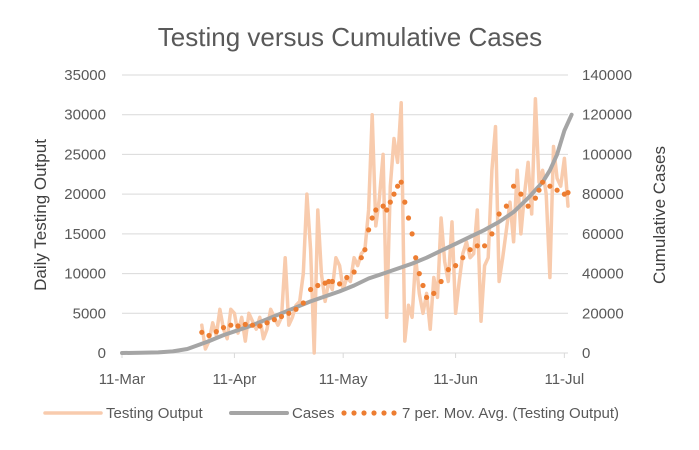 The width and height of the screenshot is (699, 450). I want to click on x-tick-label: 11-Jul, so click(564, 379).